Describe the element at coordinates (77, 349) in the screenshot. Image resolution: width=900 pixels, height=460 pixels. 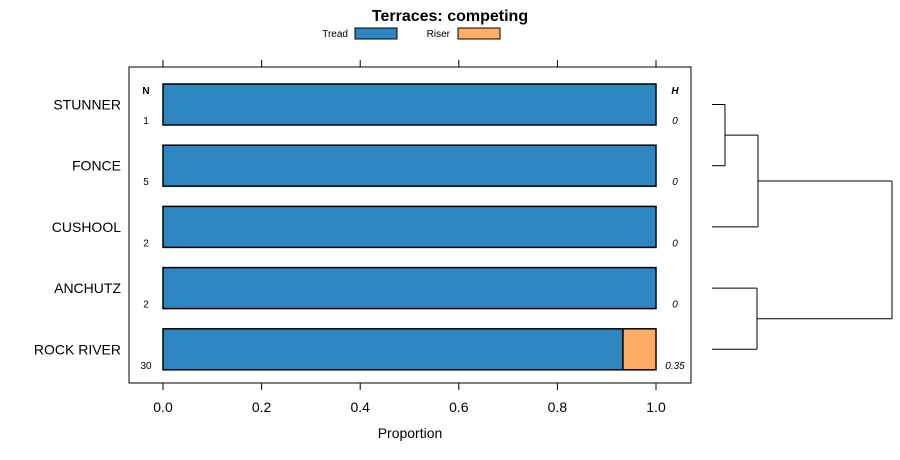
I see `category-label-4: ROCK RIVER` at that location.